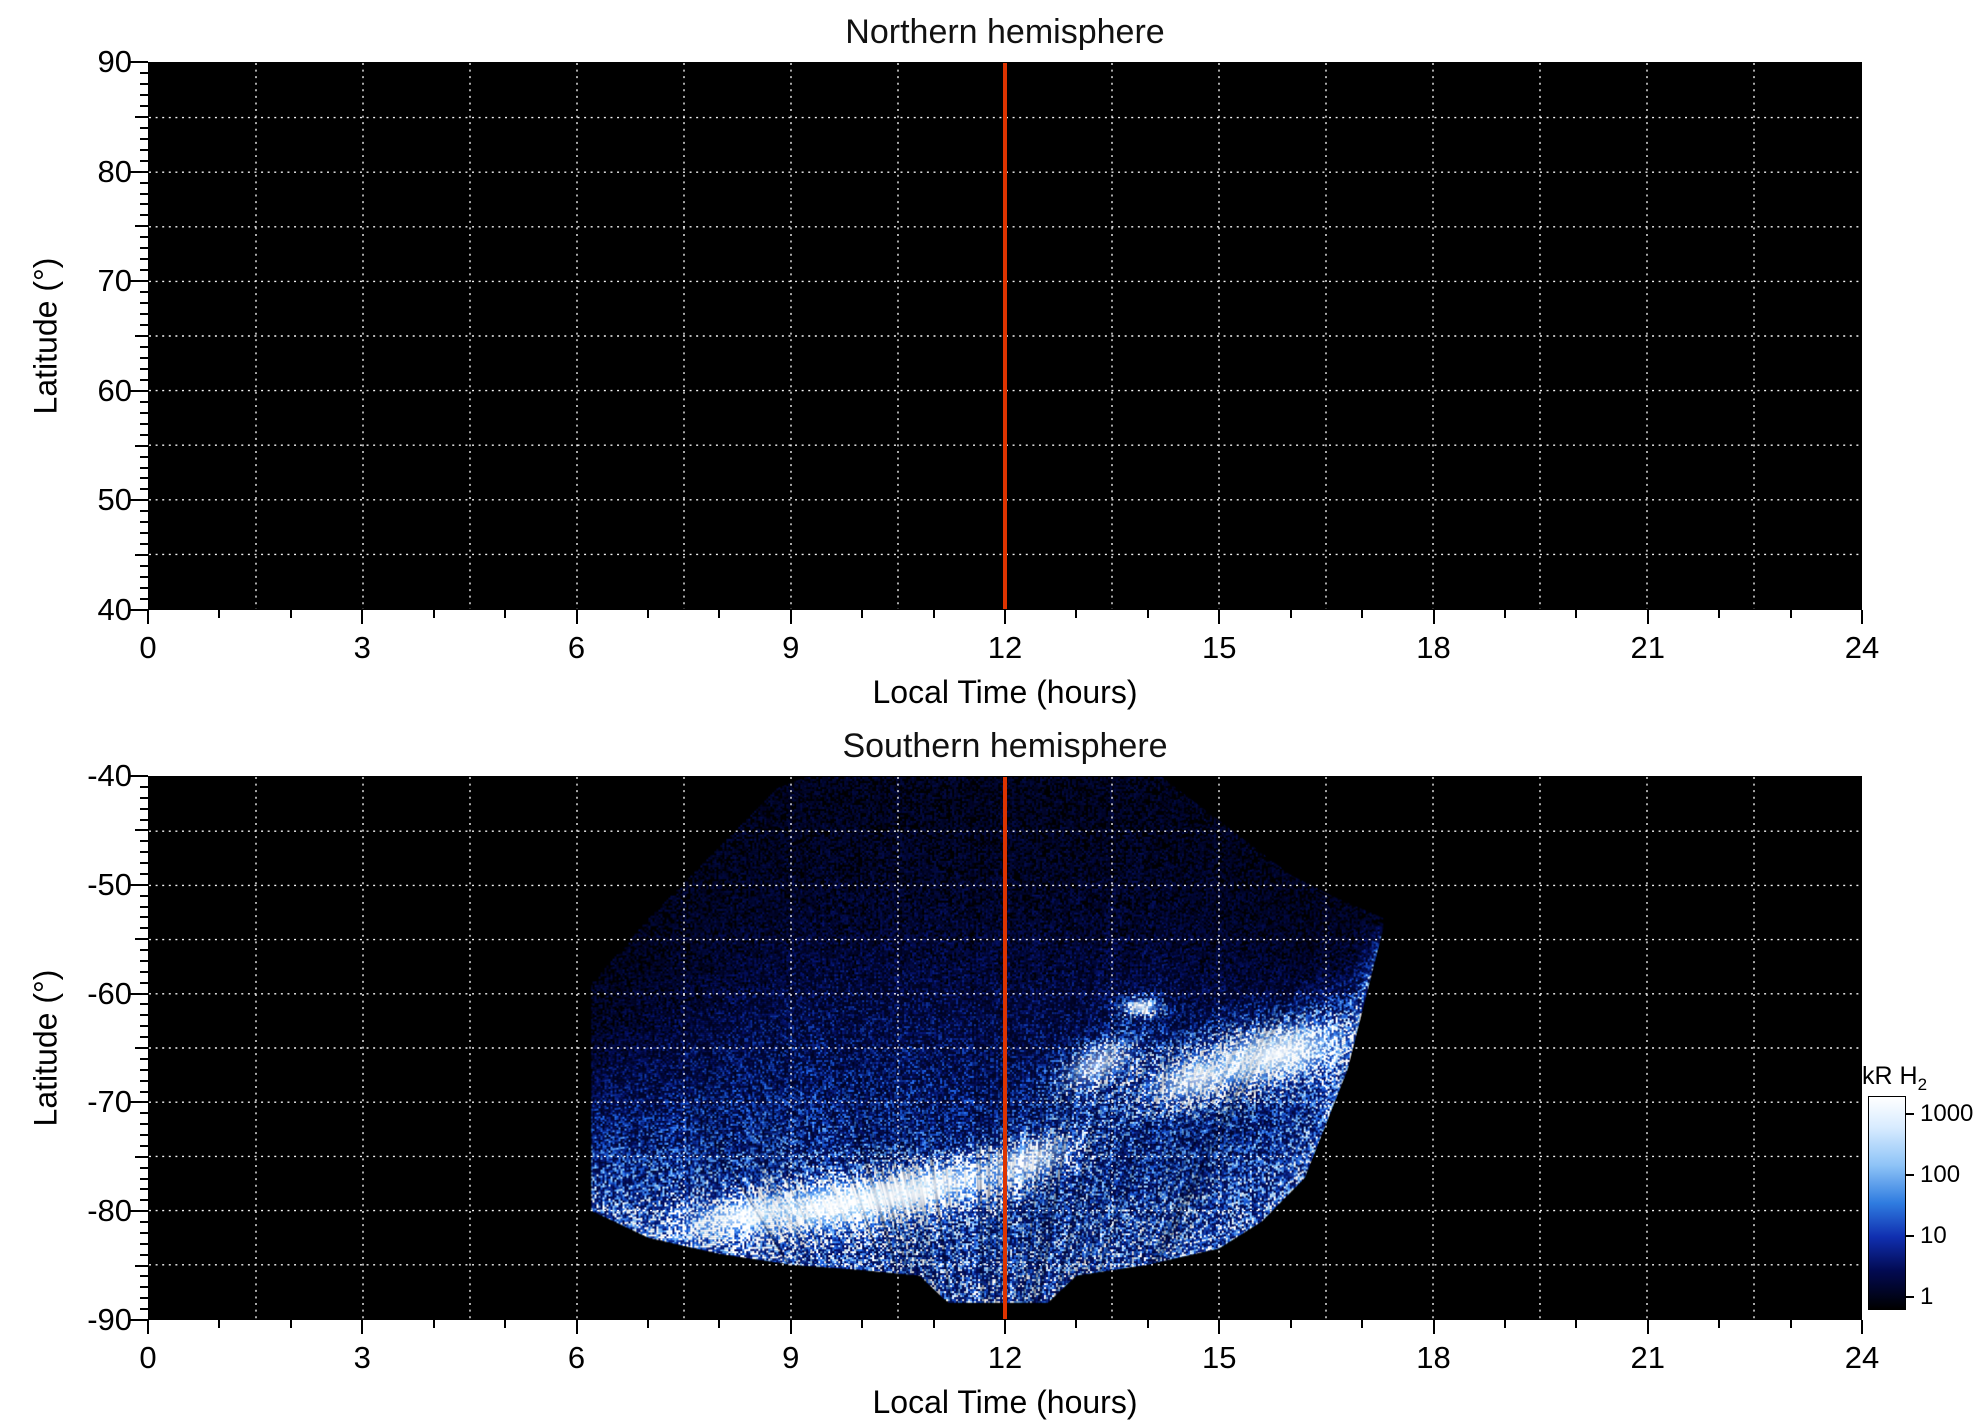 The height and width of the screenshot is (1423, 1983). I want to click on x-tick-label: 15, so click(1219, 1357).